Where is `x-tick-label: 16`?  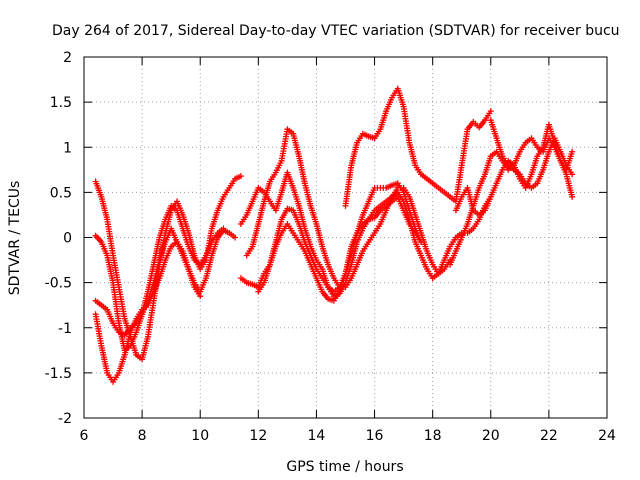
x-tick-label: 16 is located at coordinates (375, 436).